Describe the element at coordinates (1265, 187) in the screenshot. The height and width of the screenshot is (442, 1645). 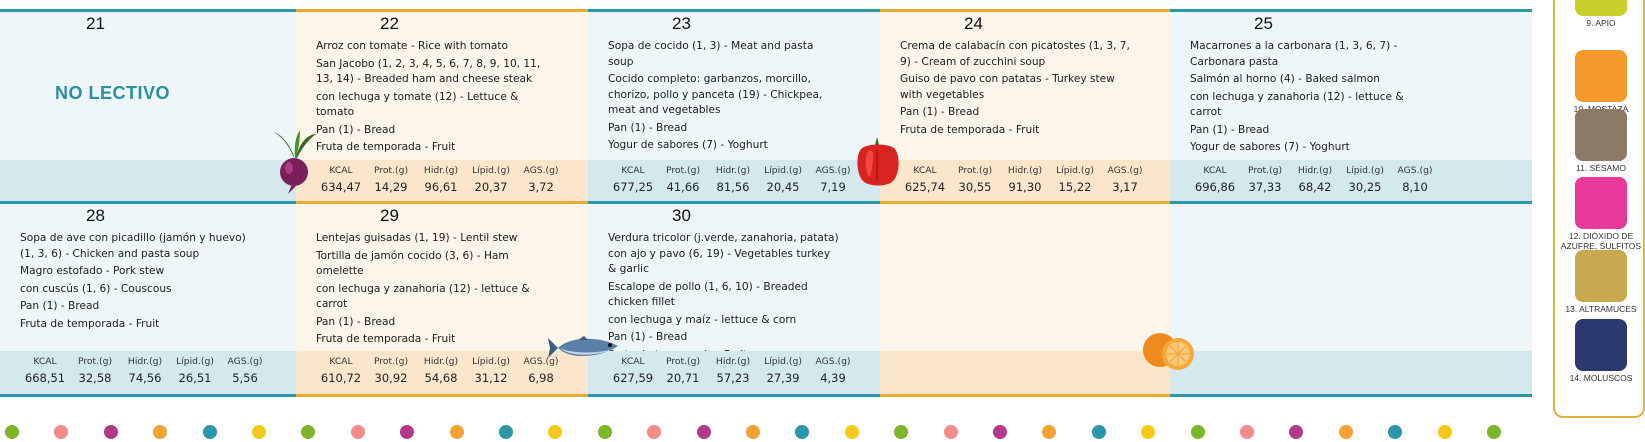
I see `nutrition-value: 37,33` at that location.